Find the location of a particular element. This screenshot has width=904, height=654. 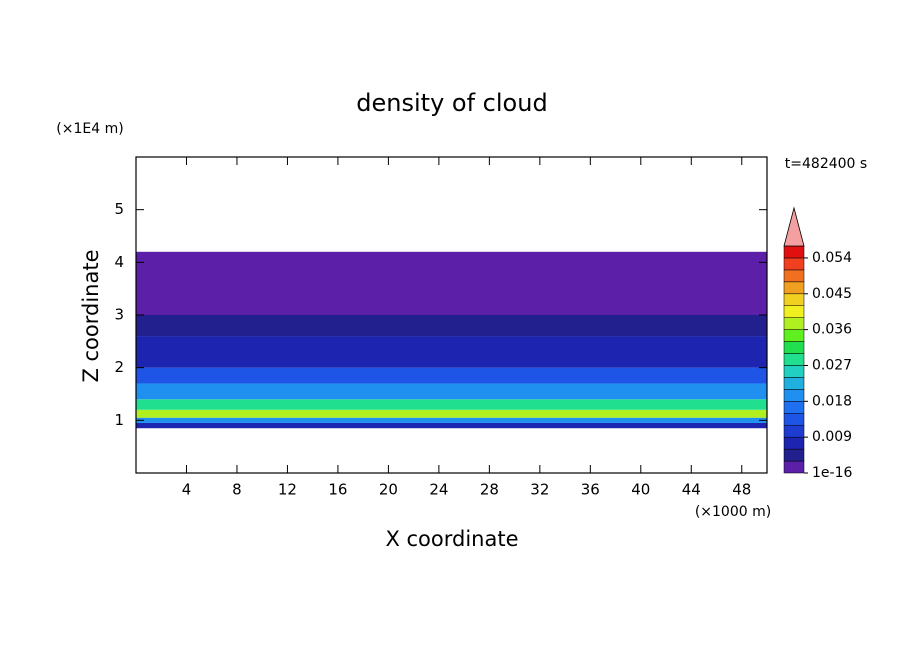

x-tick-label: 12 is located at coordinates (287, 490).